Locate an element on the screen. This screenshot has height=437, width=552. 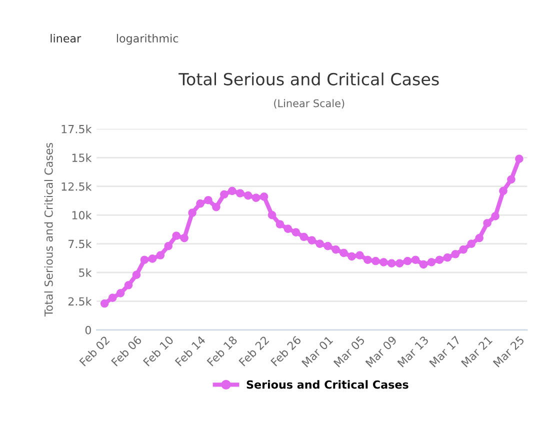
chart-subtitle: (Linear Scale) is located at coordinates (309, 103).